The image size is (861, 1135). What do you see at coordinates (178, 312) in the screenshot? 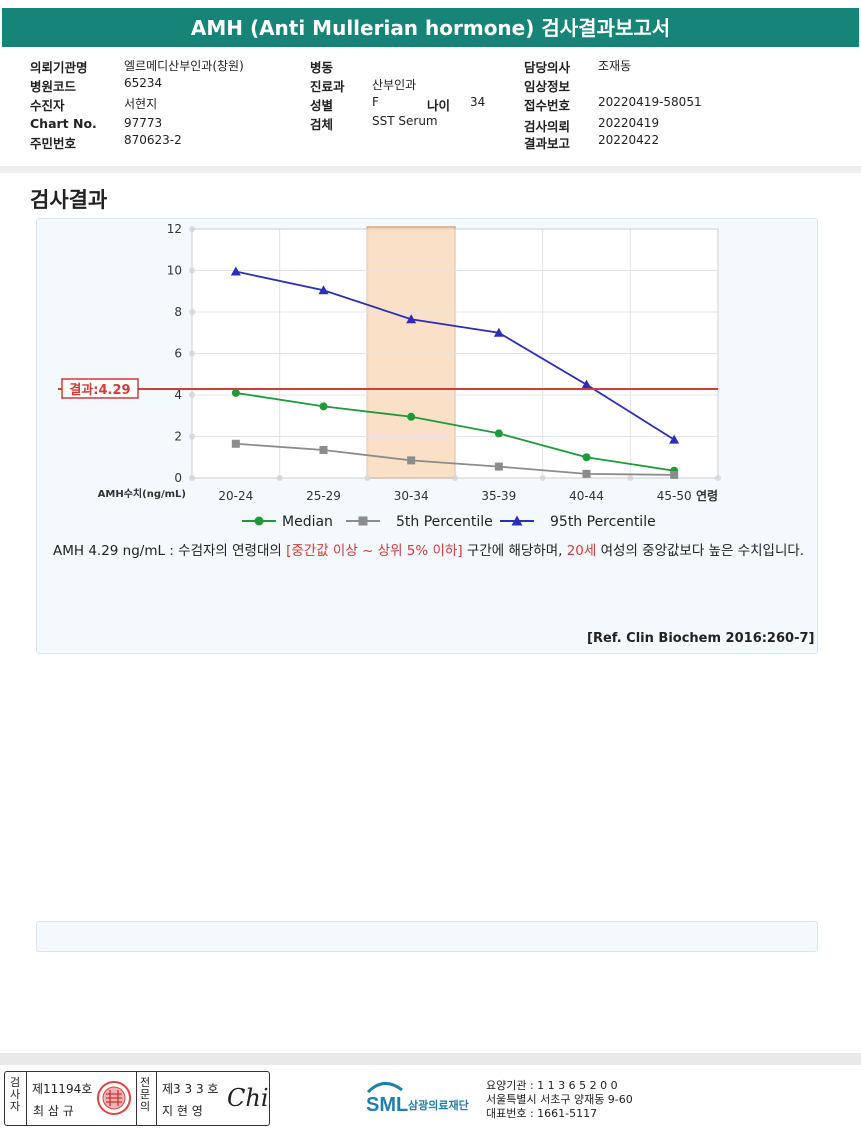
I see `y-tick-label: 8` at bounding box center [178, 312].